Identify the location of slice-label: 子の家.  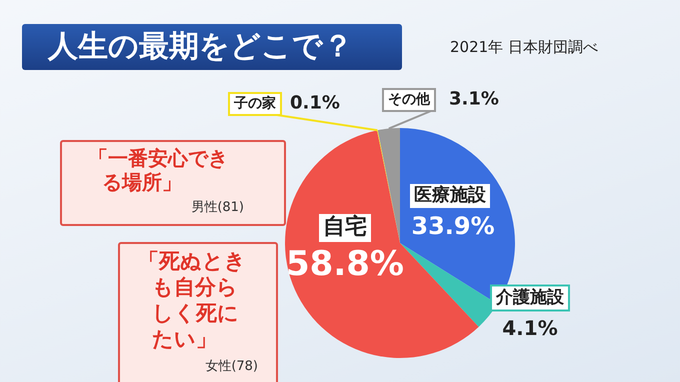
(254, 103).